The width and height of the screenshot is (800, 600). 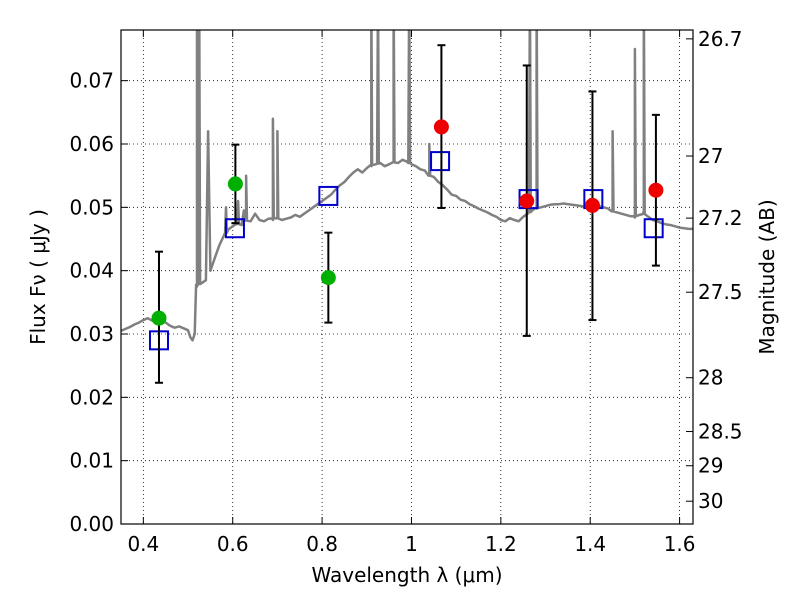 I want to click on magnitude-tick-label: 27.5, so click(x=720, y=292).